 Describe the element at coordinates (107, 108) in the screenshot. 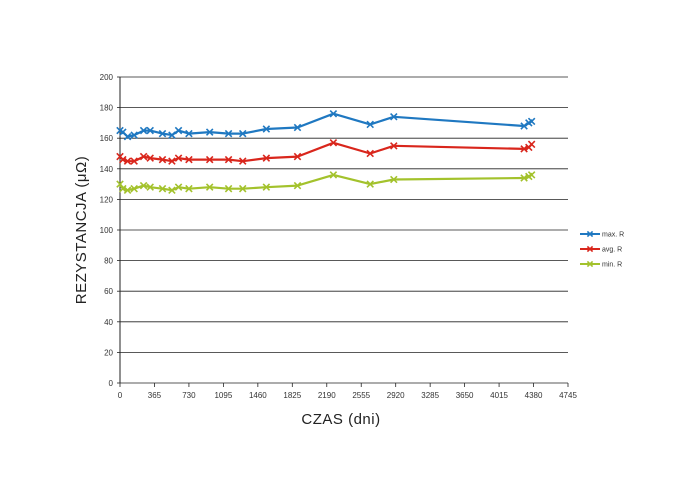

I see `y-tick-label: 180` at that location.